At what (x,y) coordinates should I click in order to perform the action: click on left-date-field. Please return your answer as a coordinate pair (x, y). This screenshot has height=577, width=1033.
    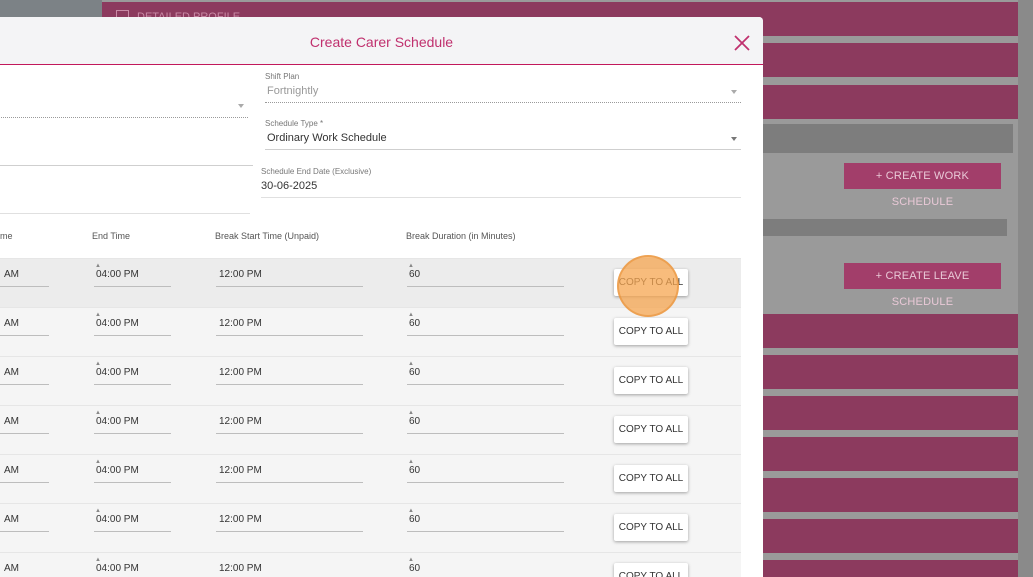
    Looking at the image, I should click on (125, 198).